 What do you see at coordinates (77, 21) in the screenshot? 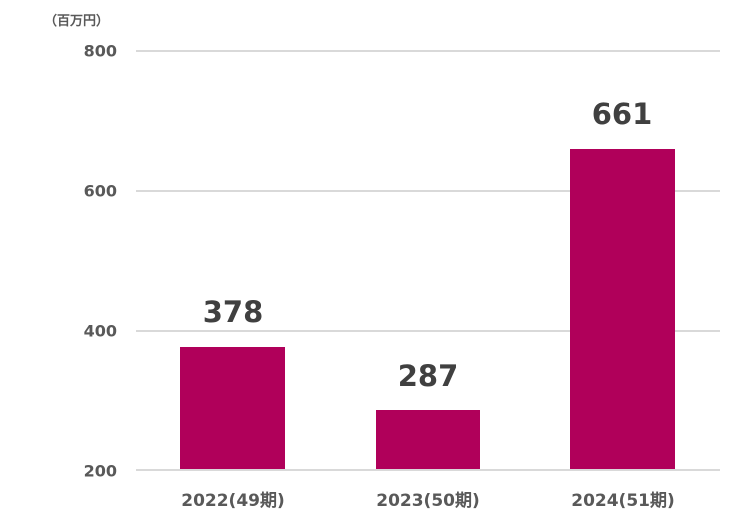
I see `y-axis-unit-label: （百万円）` at bounding box center [77, 21].